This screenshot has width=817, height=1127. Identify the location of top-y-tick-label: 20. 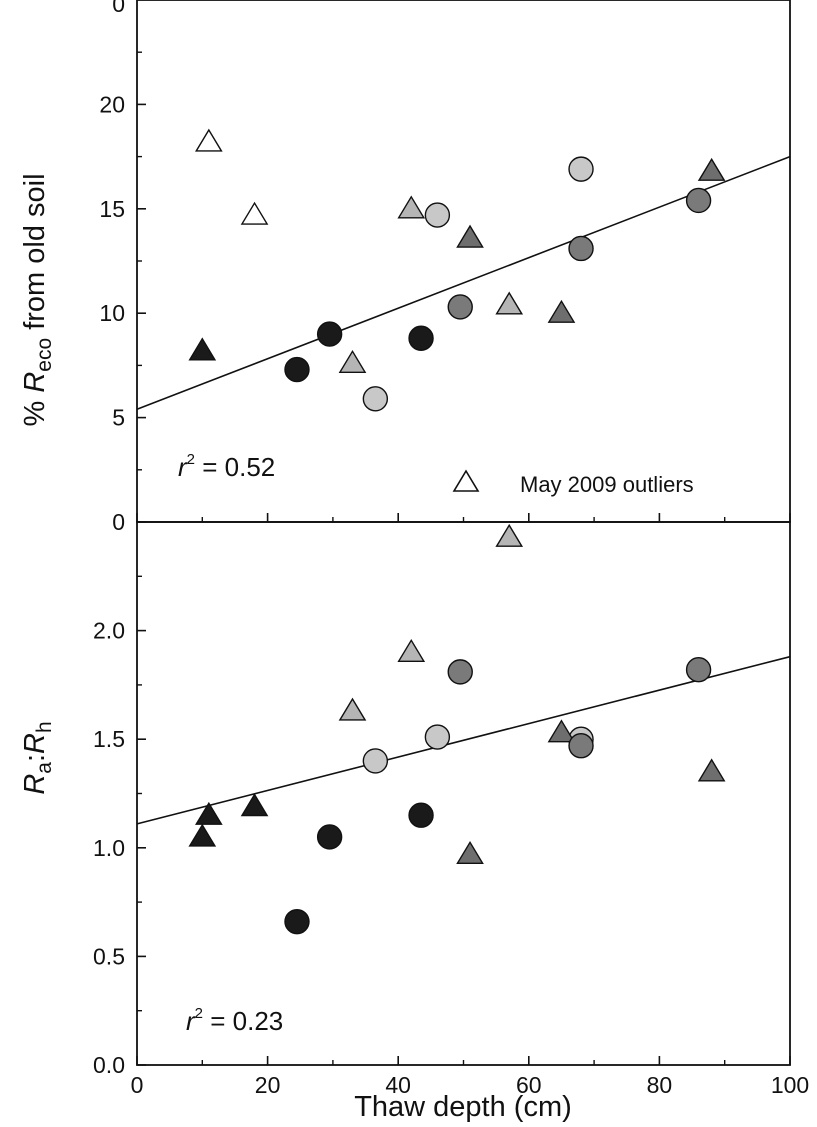
(112, 104).